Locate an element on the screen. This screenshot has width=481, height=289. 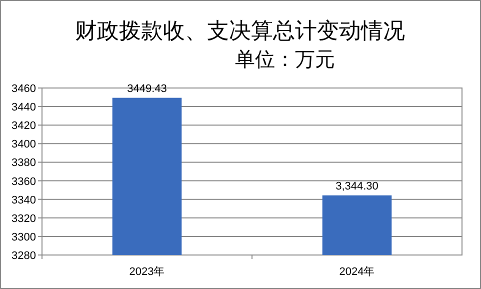
data-label: 3,344.30 is located at coordinates (357, 186).